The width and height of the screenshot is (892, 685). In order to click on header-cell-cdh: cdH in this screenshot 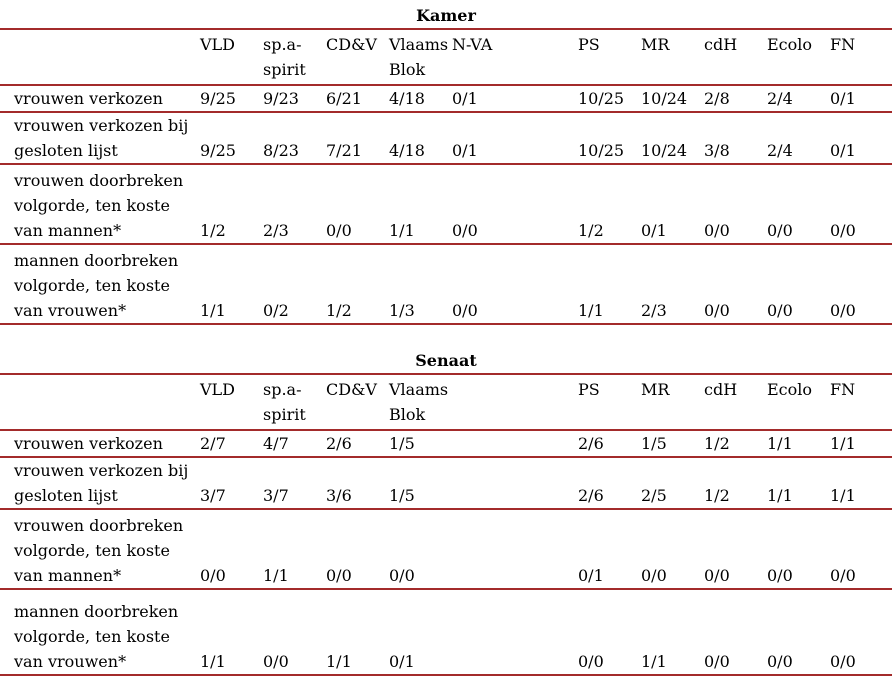, I will do `click(725, 402)`.